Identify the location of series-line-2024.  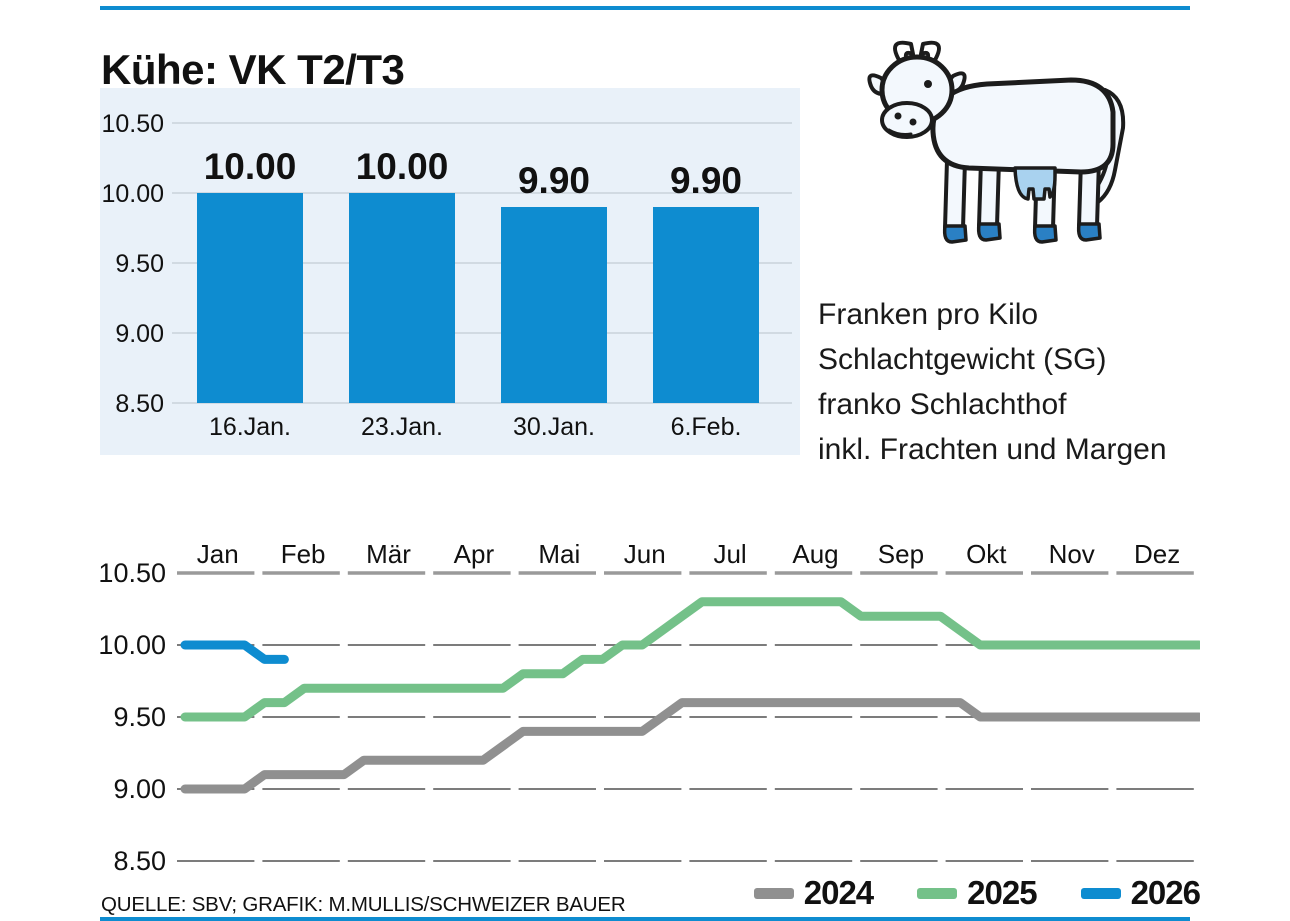
(690, 746).